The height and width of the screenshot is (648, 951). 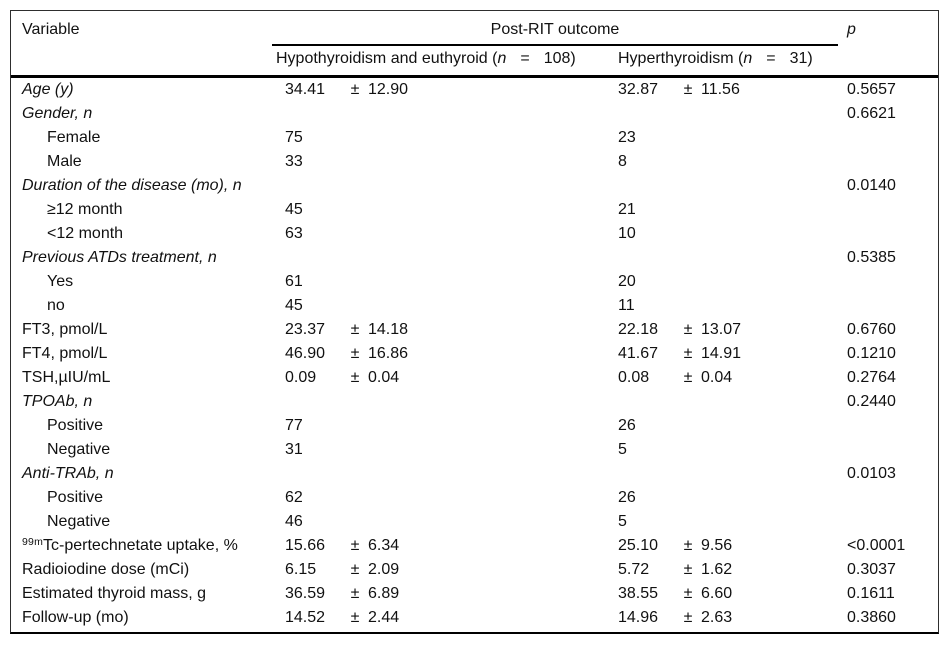 What do you see at coordinates (638, 329) in the screenshot?
I see `mean-value: 22.18` at bounding box center [638, 329].